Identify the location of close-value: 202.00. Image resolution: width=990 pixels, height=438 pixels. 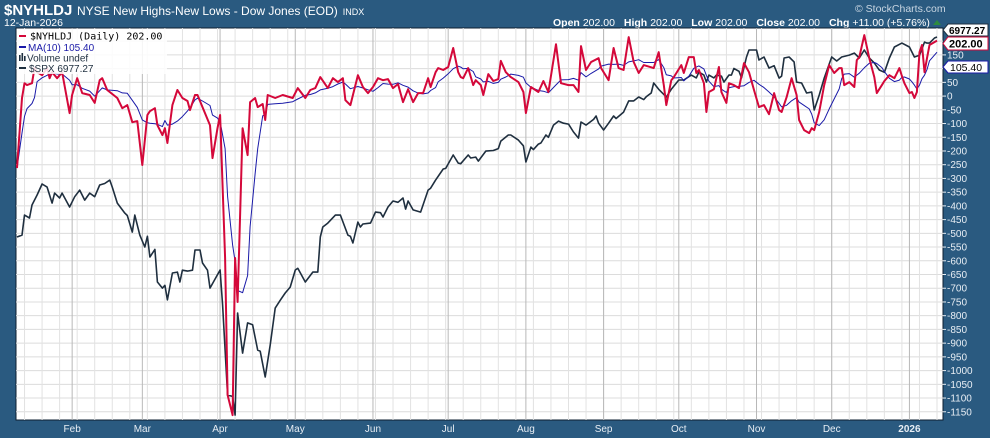
(804, 23).